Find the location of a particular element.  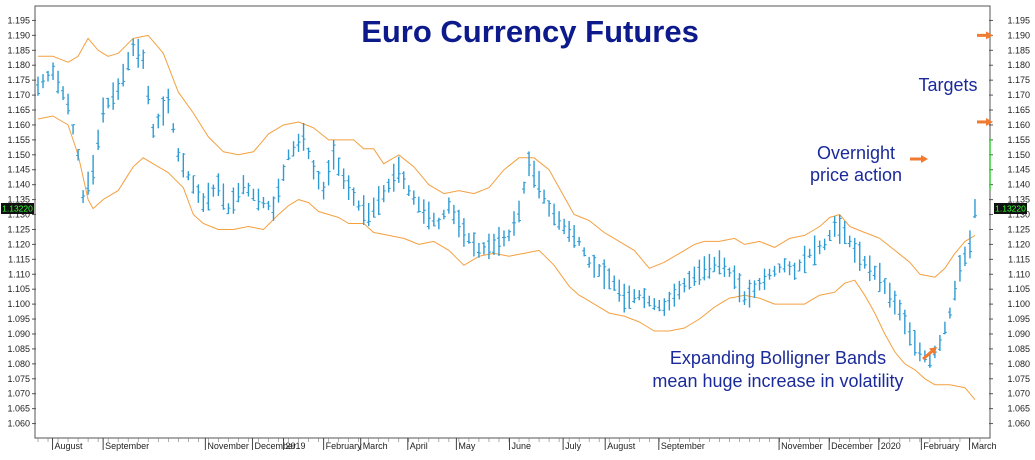

y-tick-label-right: 1.105 is located at coordinates (1018, 289).